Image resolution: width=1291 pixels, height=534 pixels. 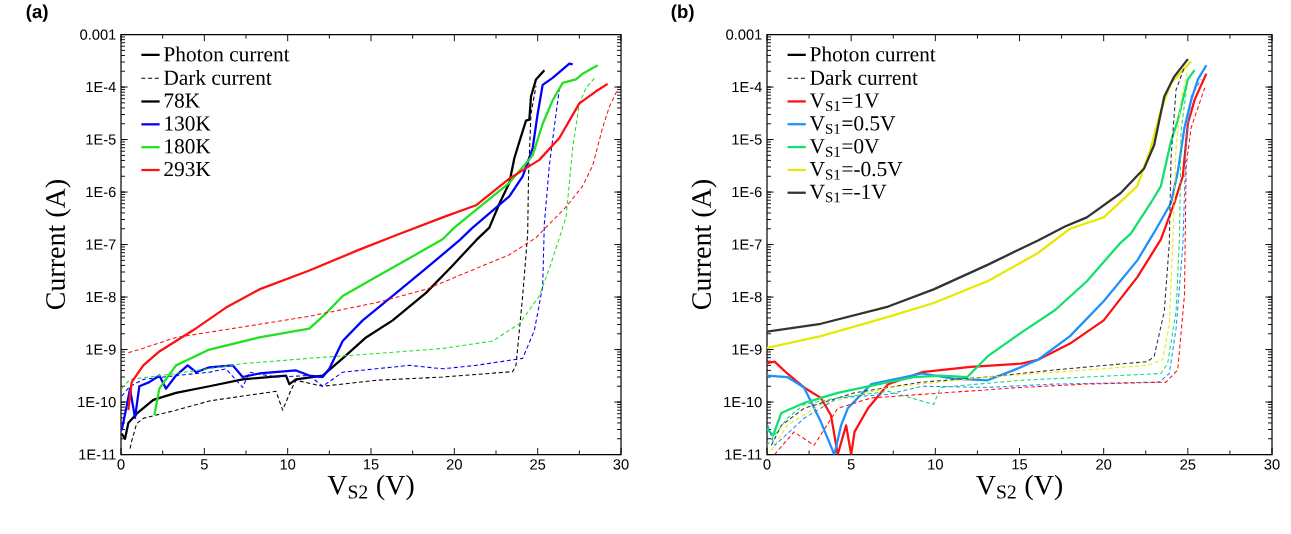 I want to click on legend-label: V$_{S1}$=1V, so click(x=844, y=102).